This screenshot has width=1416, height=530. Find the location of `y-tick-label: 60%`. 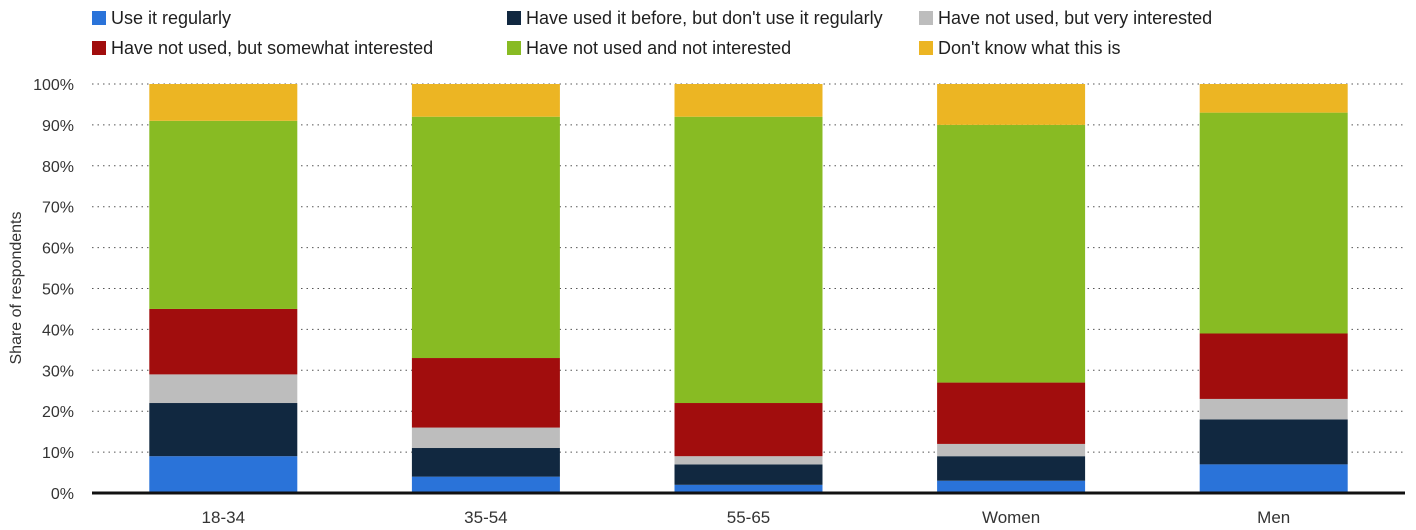

y-tick-label: 60% is located at coordinates (58, 249).